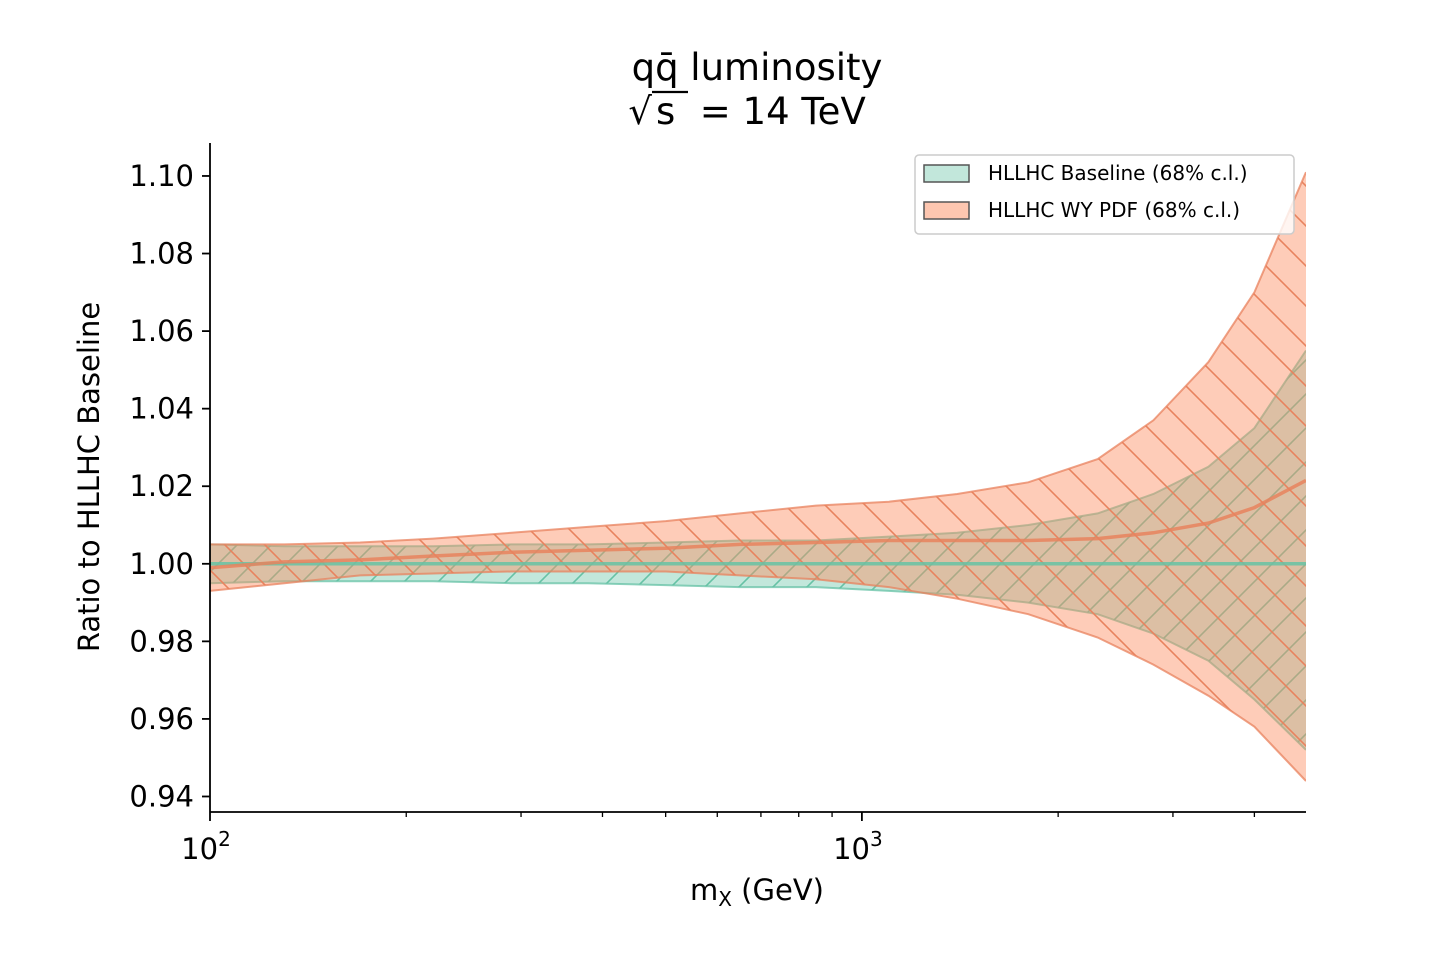  I want to click on x-axis-label-m: m, so click(704, 890).